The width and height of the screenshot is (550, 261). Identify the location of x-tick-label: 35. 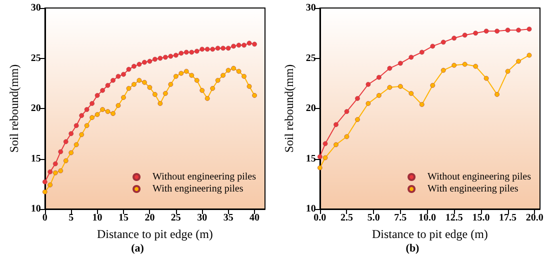
(228, 218).